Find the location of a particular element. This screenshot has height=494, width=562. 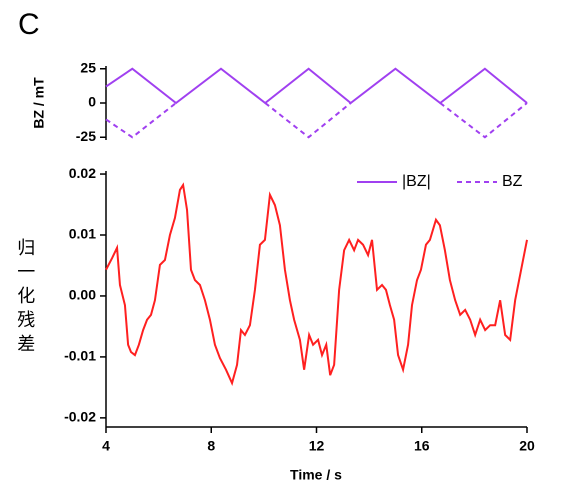

legend-label: BZ is located at coordinates (512, 181).